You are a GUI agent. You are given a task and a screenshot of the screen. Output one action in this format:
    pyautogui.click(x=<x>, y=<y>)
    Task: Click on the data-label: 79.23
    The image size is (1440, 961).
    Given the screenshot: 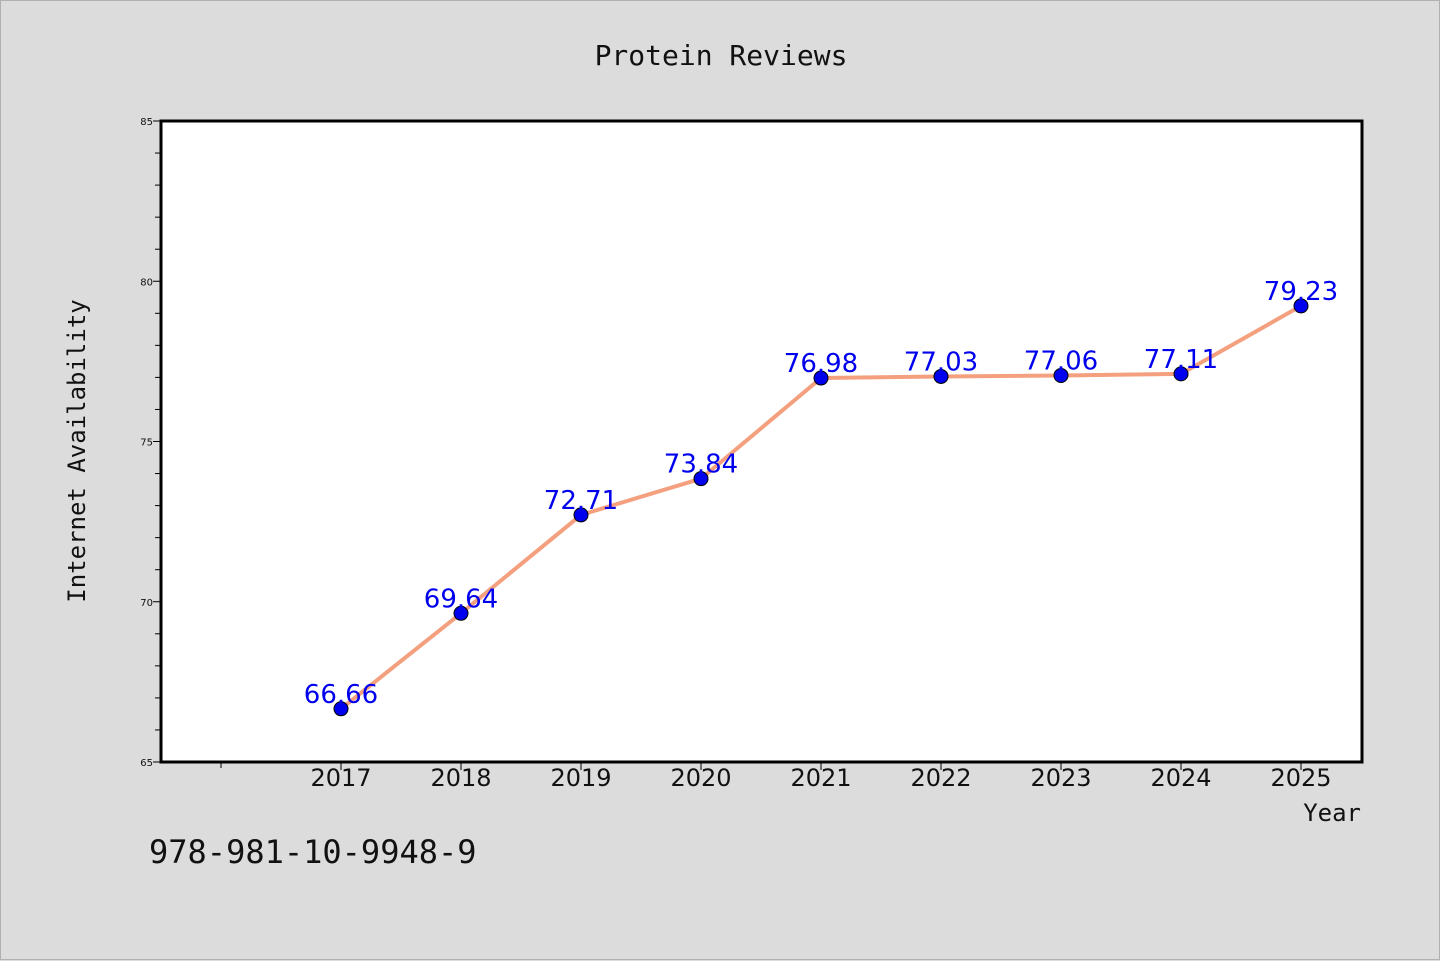 What is the action you would take?
    pyautogui.click(x=1301, y=292)
    